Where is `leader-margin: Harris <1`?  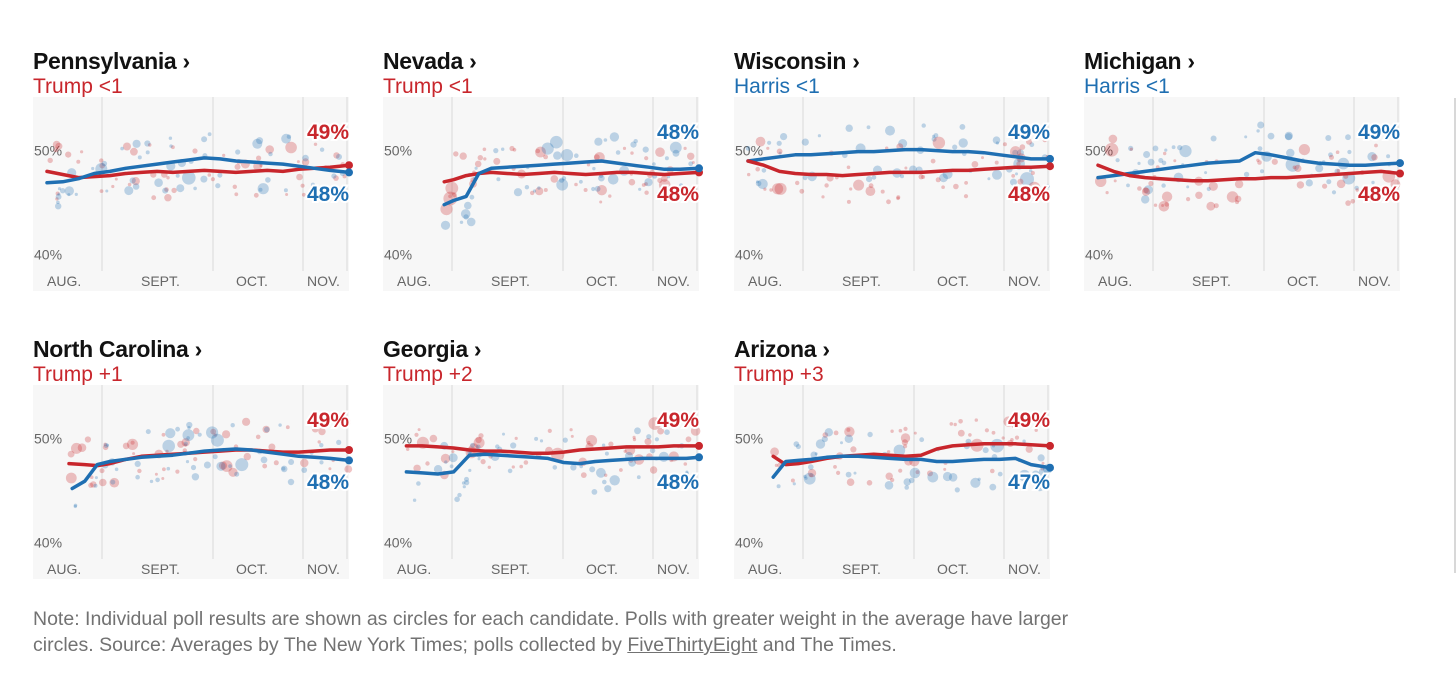
leader-margin: Harris <1 is located at coordinates (777, 86).